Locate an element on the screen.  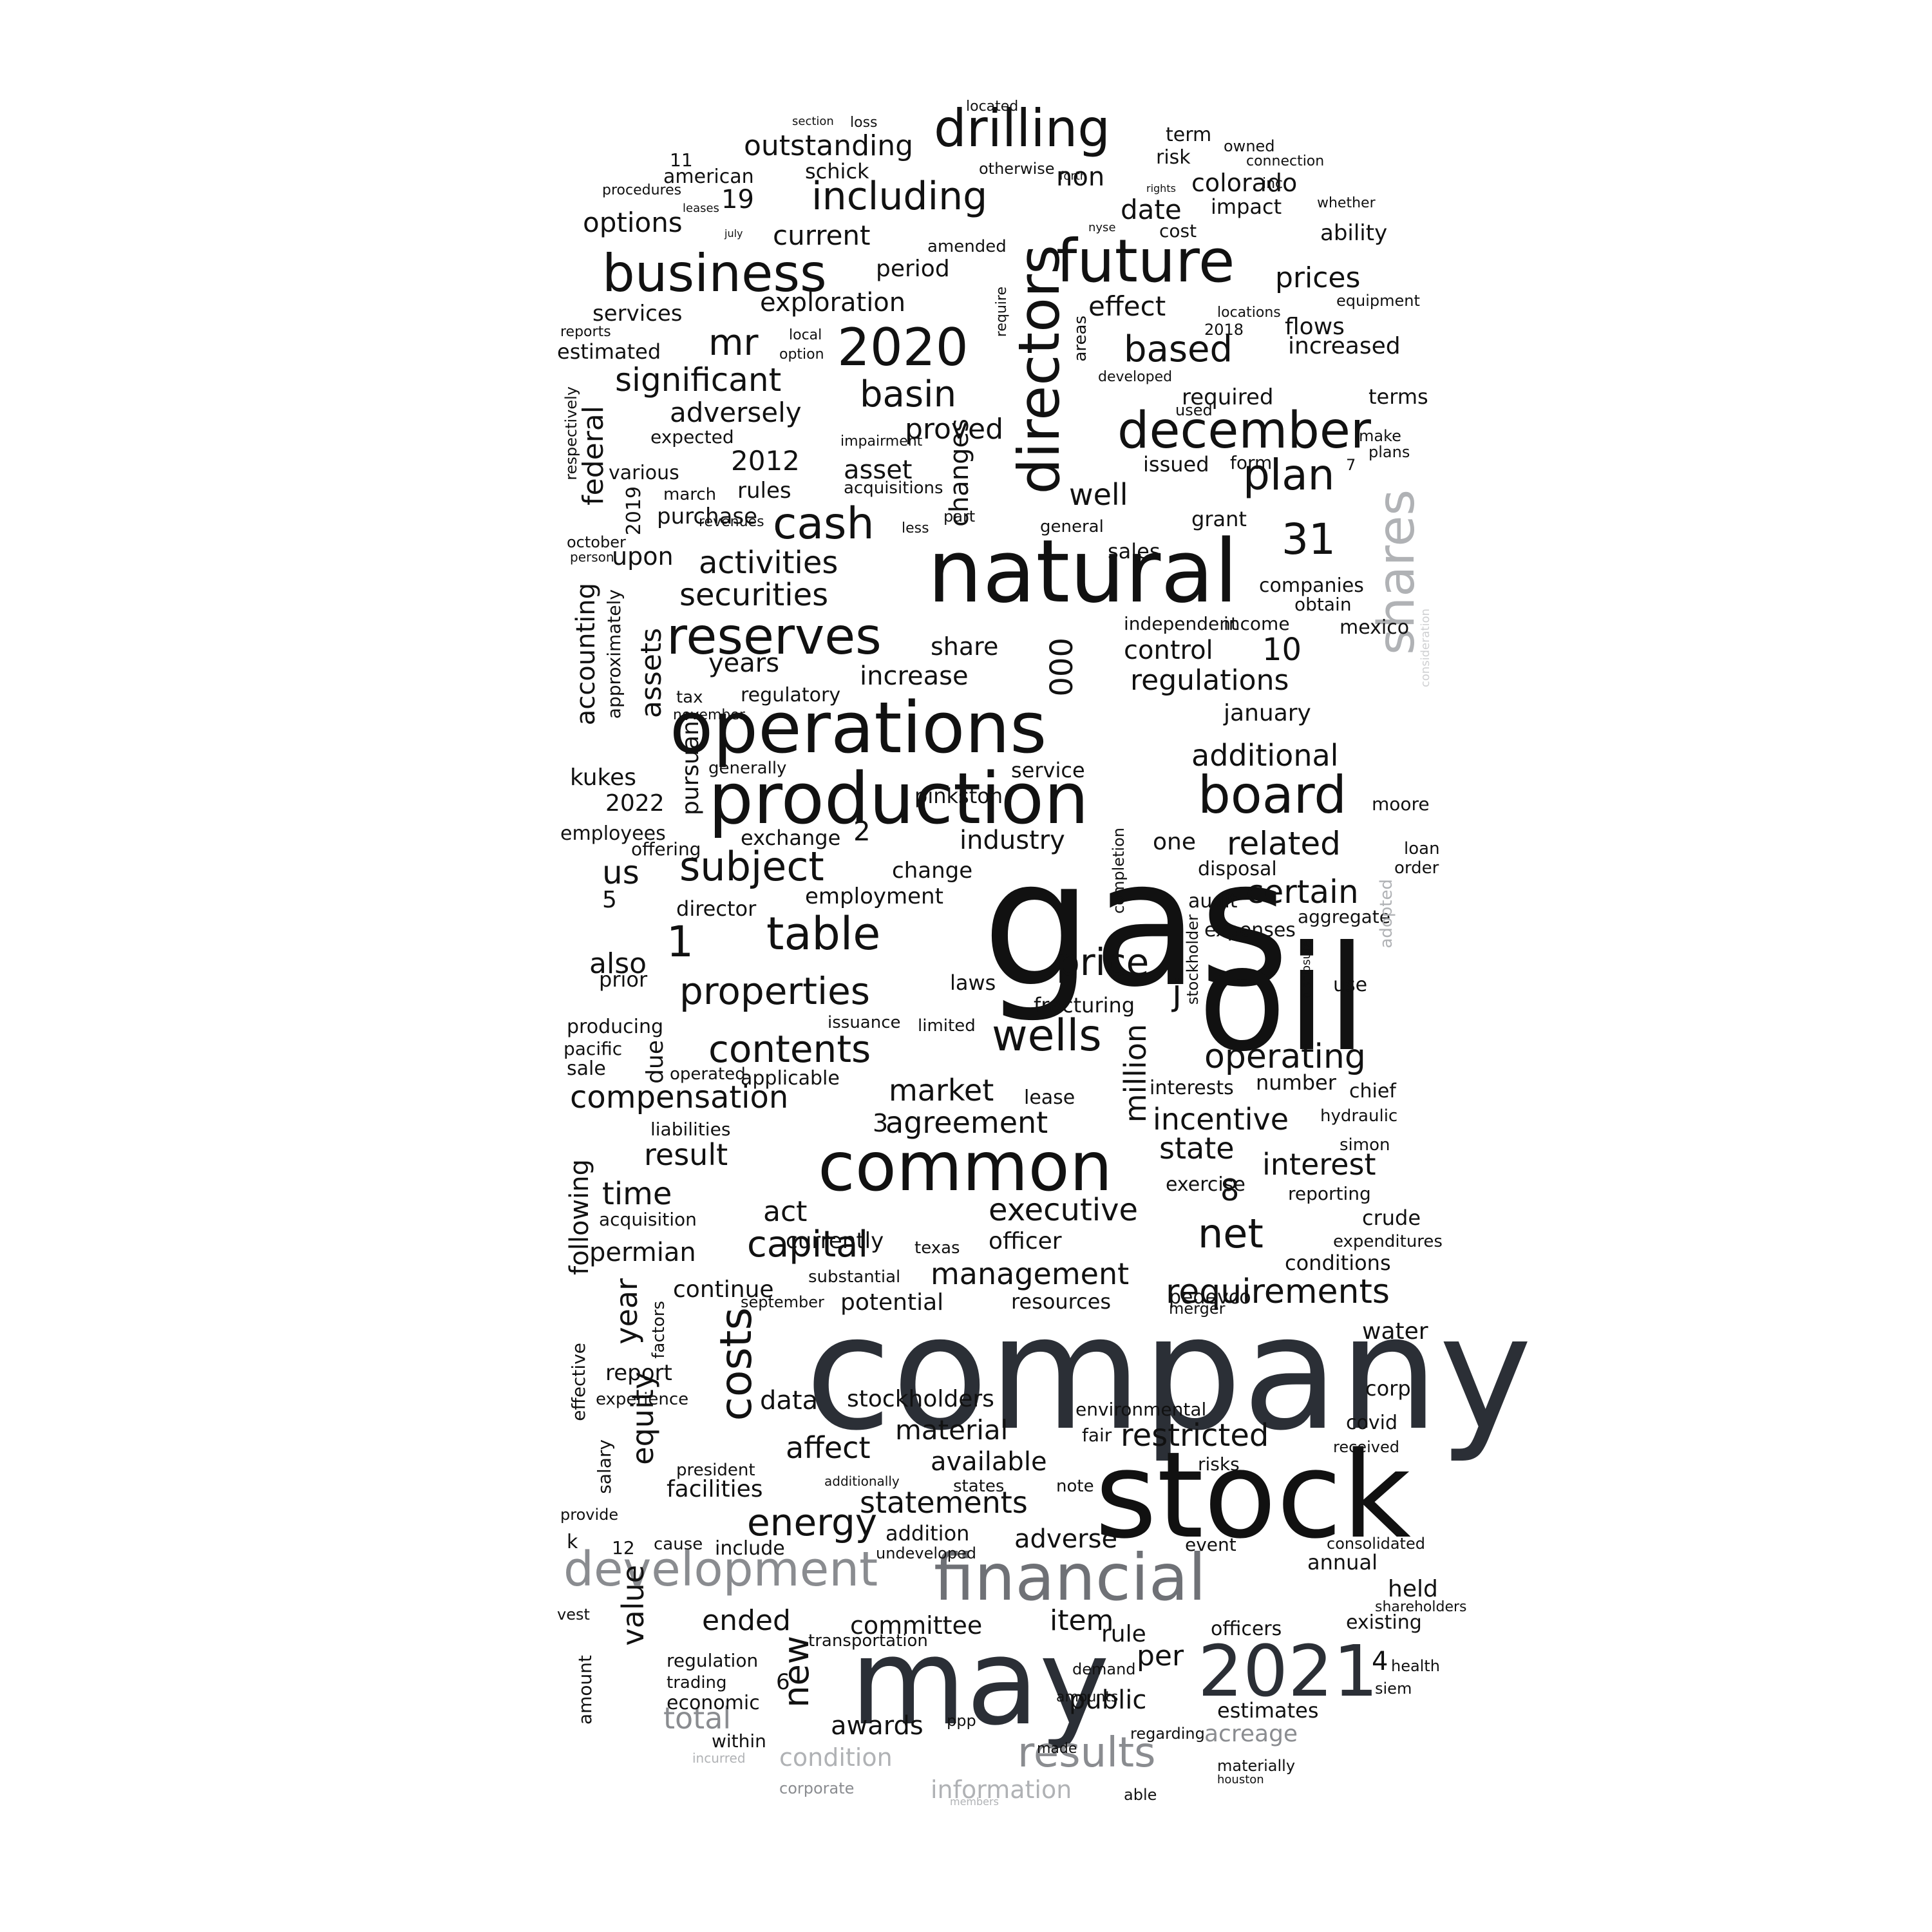
word: statements is located at coordinates (944, 1502).